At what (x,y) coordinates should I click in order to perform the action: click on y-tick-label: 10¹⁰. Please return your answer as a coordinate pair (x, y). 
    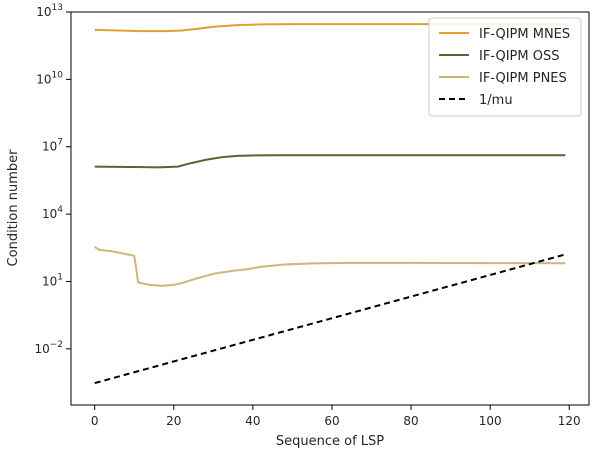
    Looking at the image, I should click on (49, 78).